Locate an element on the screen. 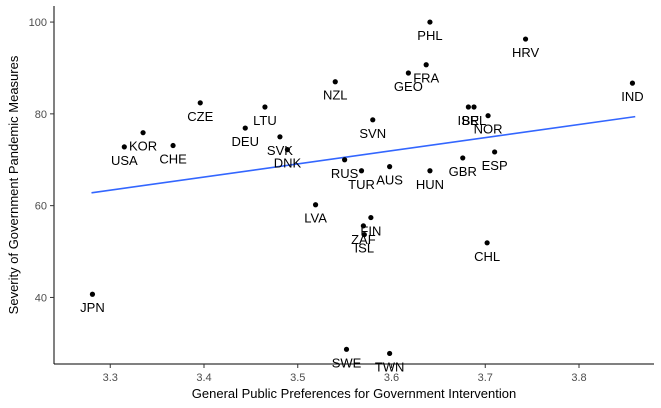  data-point-usa is located at coordinates (124, 147).